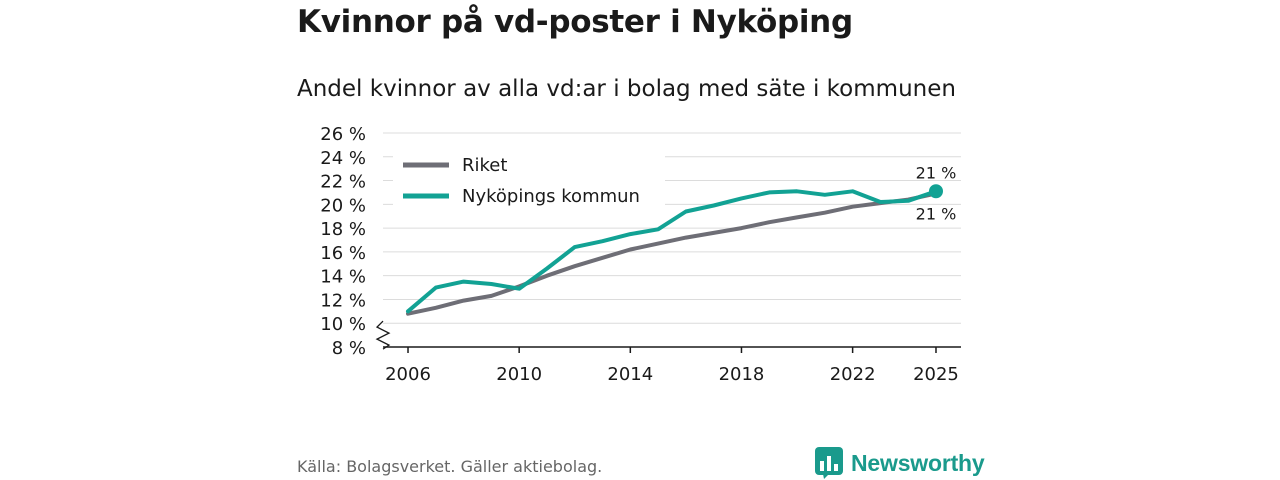 This screenshot has width=1280, height=480. What do you see at coordinates (630, 374) in the screenshot?
I see `x-tick-label: 2014` at bounding box center [630, 374].